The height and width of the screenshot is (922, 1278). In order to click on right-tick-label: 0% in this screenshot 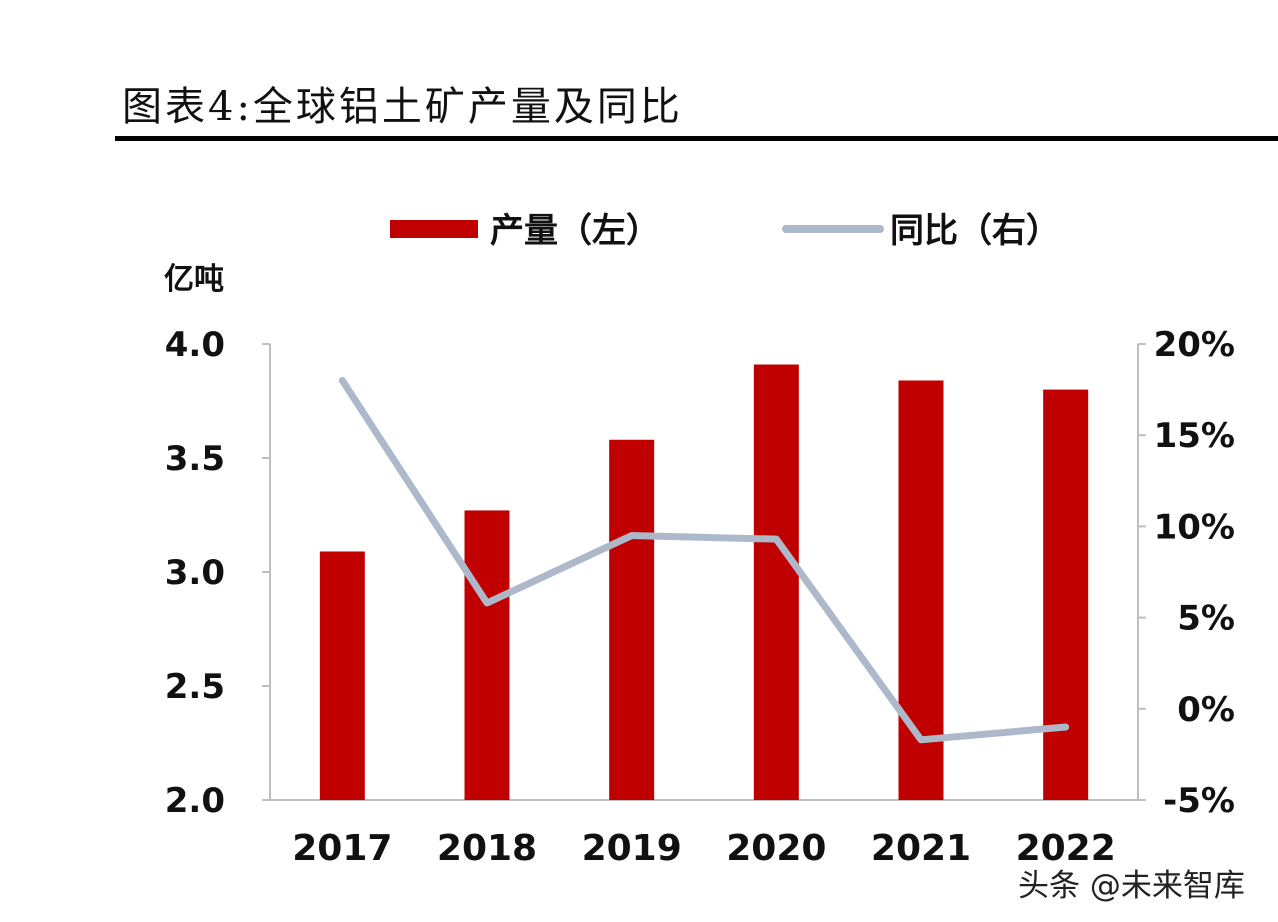, I will do `click(1206, 710)`.